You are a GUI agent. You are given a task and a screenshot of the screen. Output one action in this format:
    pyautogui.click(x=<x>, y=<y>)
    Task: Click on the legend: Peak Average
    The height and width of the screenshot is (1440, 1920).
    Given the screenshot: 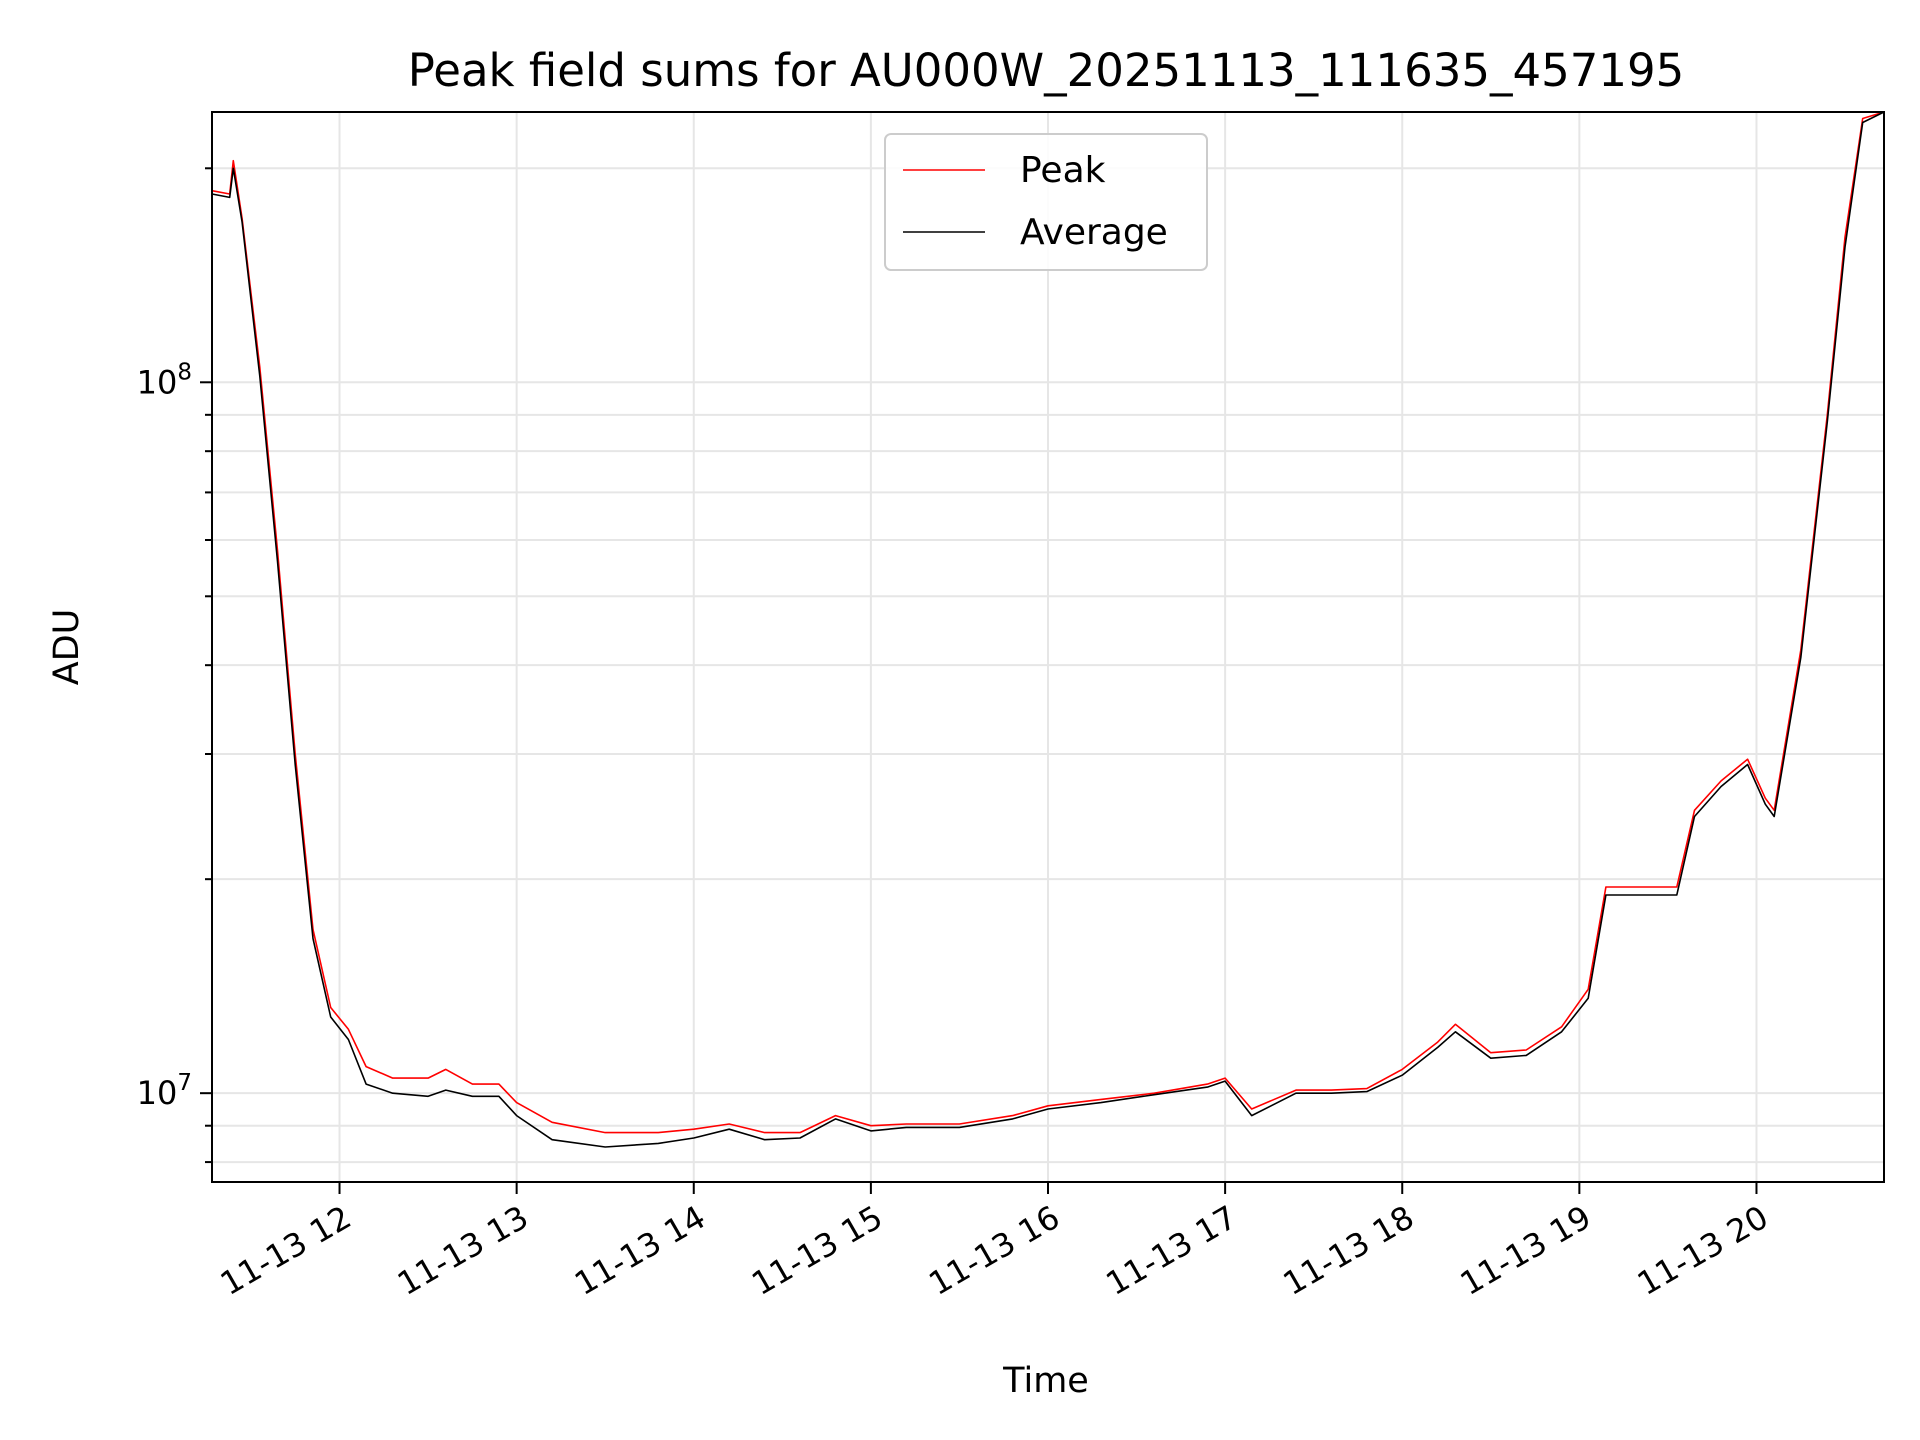 What is the action you would take?
    pyautogui.click(x=1046, y=202)
    